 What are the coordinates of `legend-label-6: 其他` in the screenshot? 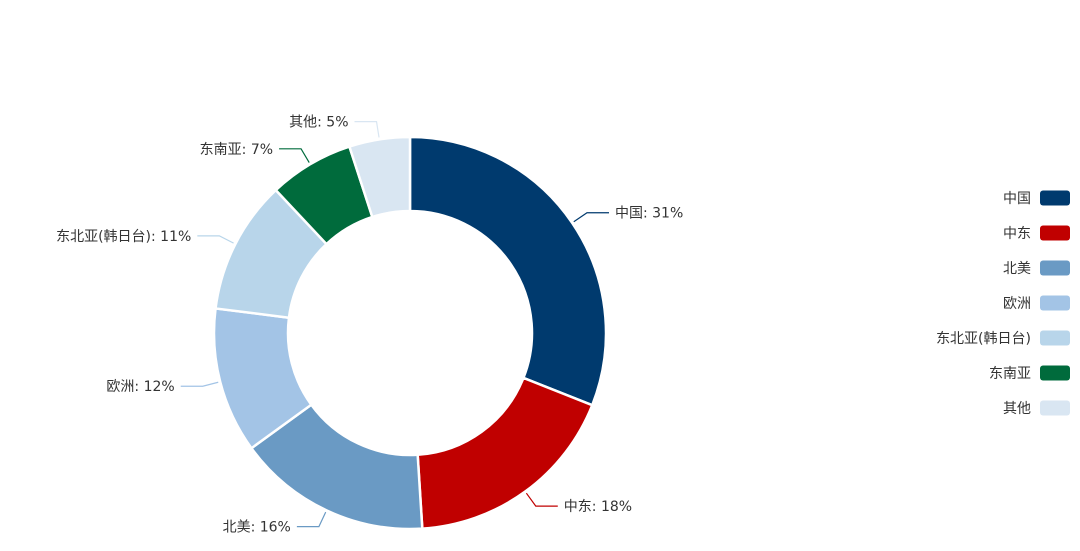 It's located at (1017, 409).